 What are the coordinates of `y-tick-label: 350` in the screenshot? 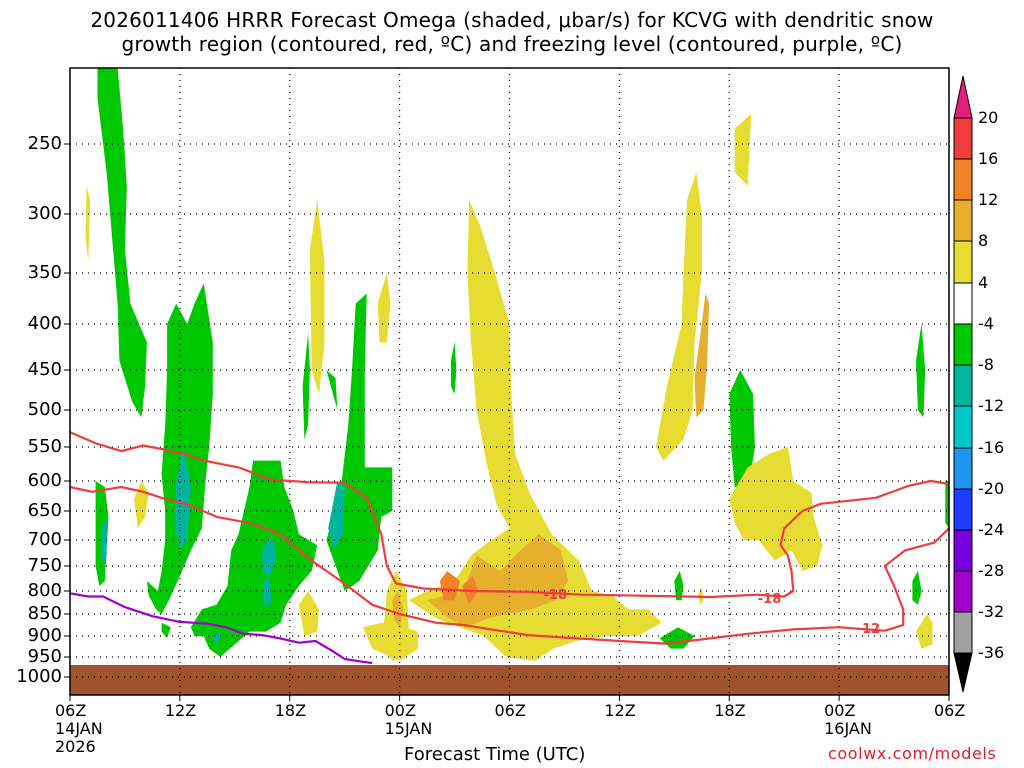 It's located at (44, 272).